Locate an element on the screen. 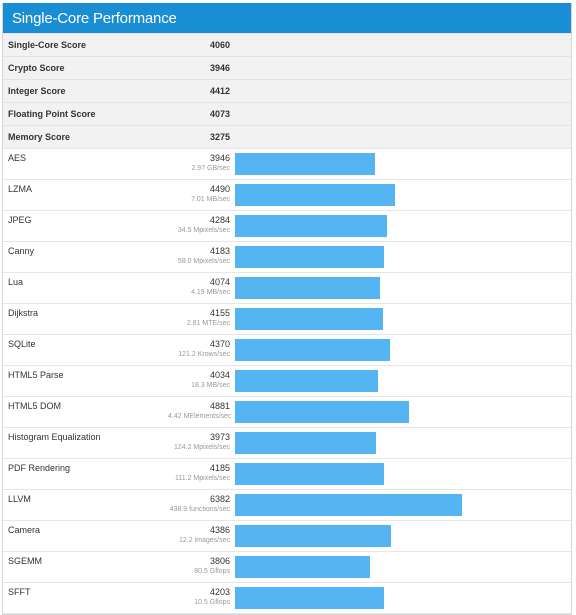  benchmark-rate: 80.5 Gflops is located at coordinates (212, 571).